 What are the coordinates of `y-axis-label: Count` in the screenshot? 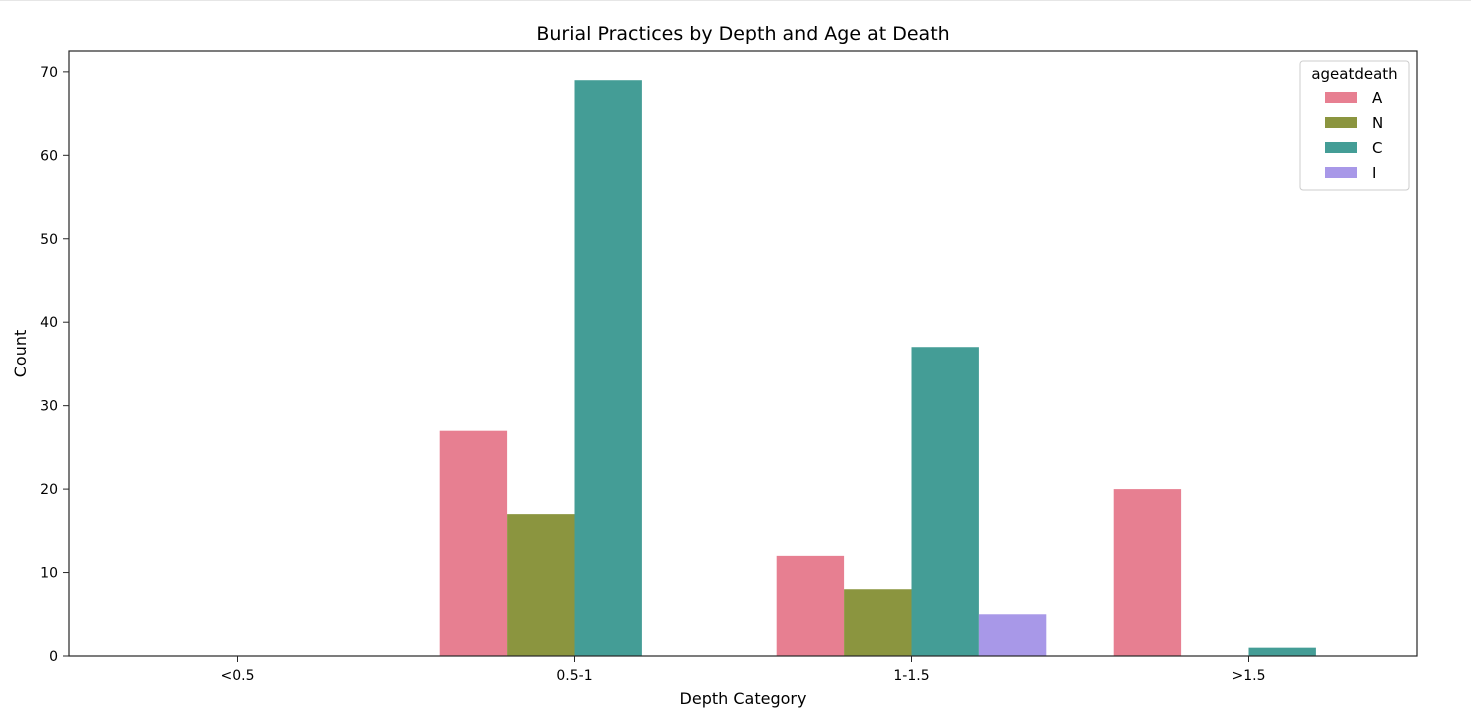 It's located at (20, 354).